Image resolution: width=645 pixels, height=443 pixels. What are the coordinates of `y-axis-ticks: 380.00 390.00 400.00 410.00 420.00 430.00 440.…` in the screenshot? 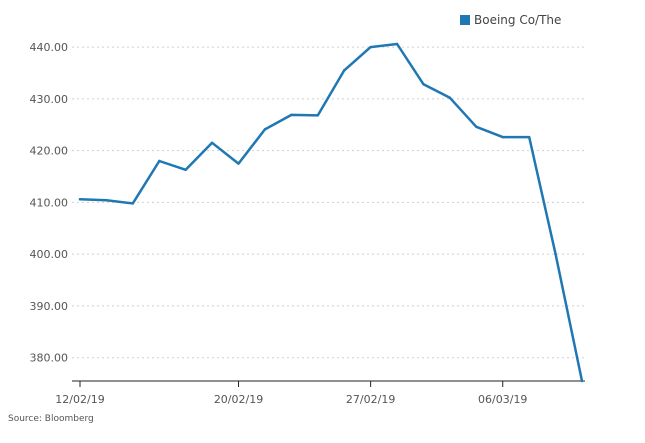 It's located at (49, 203).